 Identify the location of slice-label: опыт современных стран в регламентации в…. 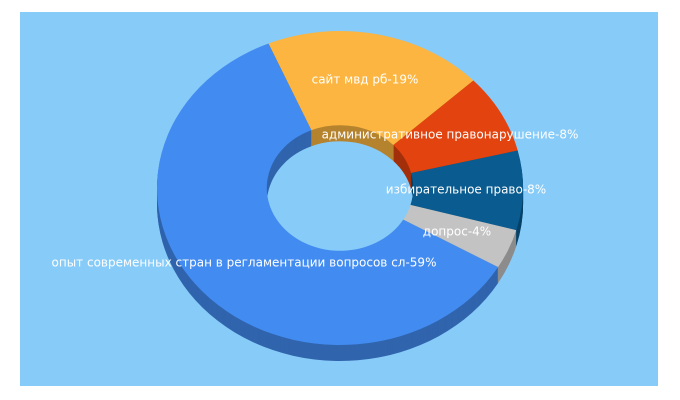
(244, 263).